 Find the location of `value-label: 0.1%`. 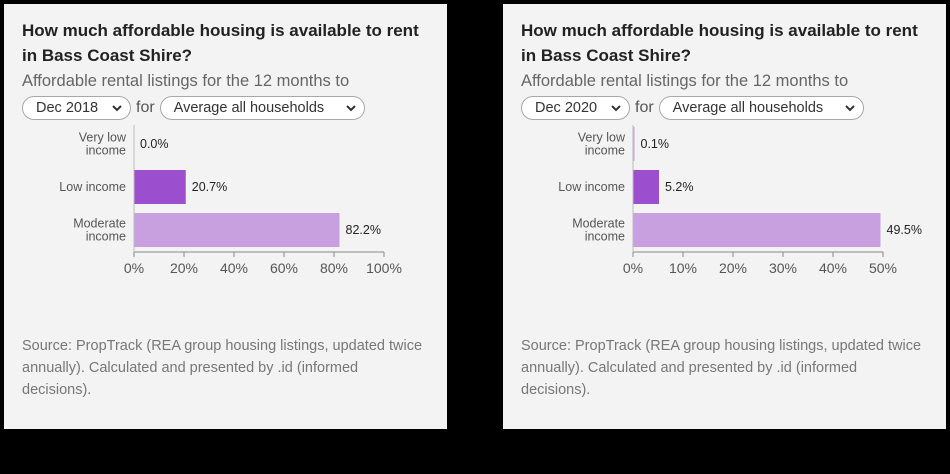

value-label: 0.1% is located at coordinates (655, 144).